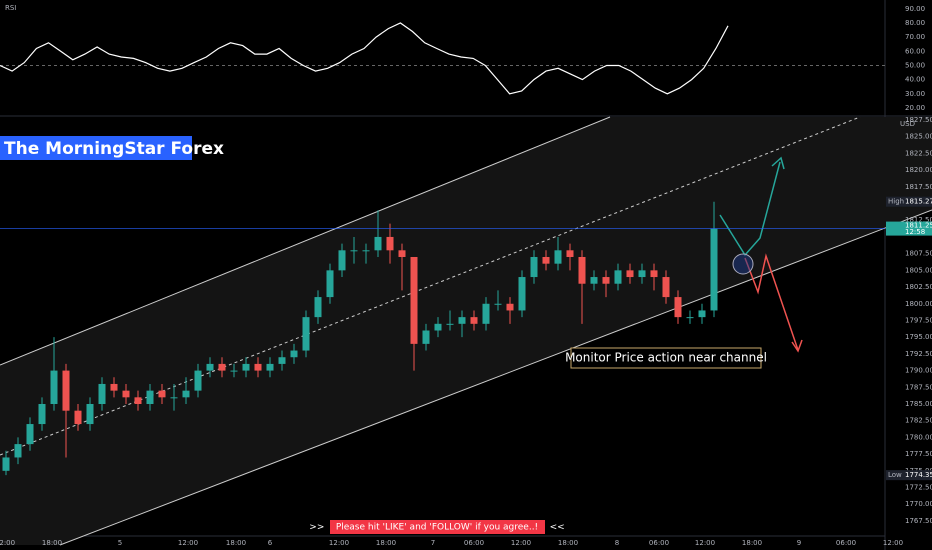 The height and width of the screenshot is (550, 932). Describe the element at coordinates (918, 220) in the screenshot. I see `y-tick-label: 1812.500` at that location.